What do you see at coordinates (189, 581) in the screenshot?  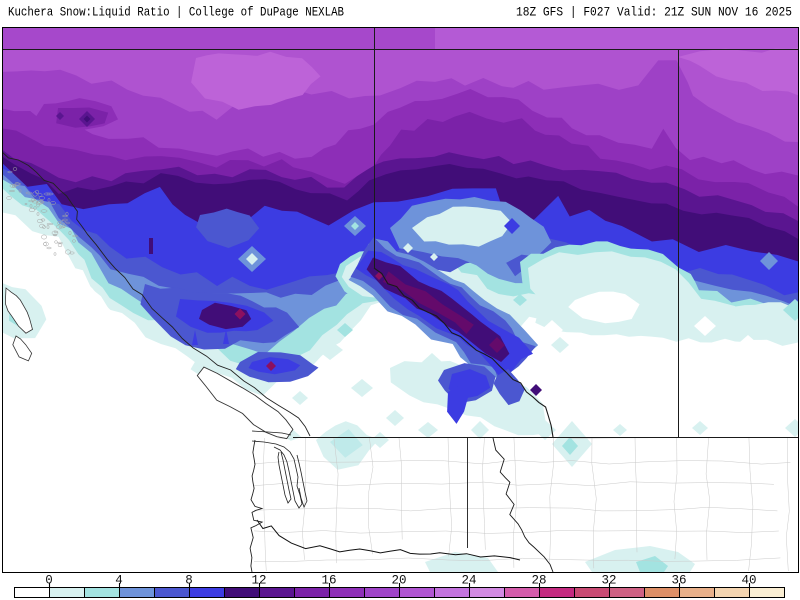 I see `svg-text: 8` at bounding box center [189, 581].